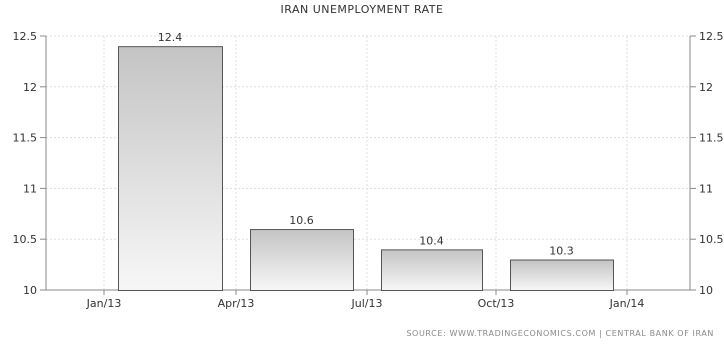 The image size is (724, 345). What do you see at coordinates (706, 290) in the screenshot?
I see `y-tick-label-right: 10` at bounding box center [706, 290].